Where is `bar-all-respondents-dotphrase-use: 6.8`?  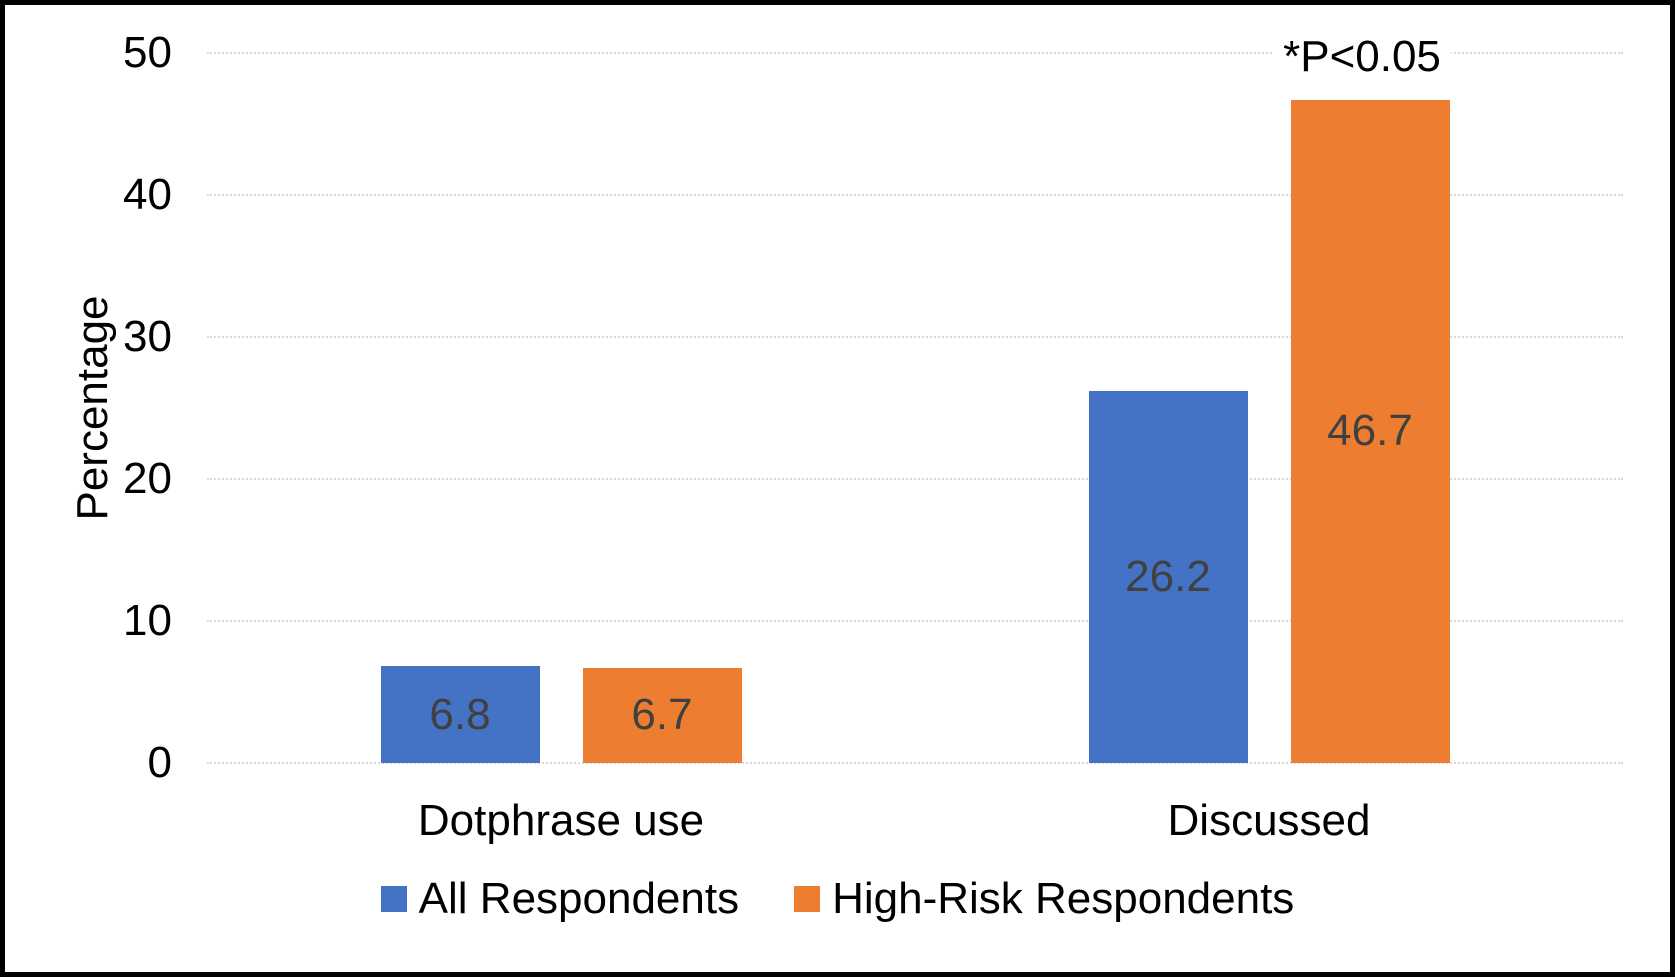 bar-all-respondents-dotphrase-use: 6.8 is located at coordinates (460, 714).